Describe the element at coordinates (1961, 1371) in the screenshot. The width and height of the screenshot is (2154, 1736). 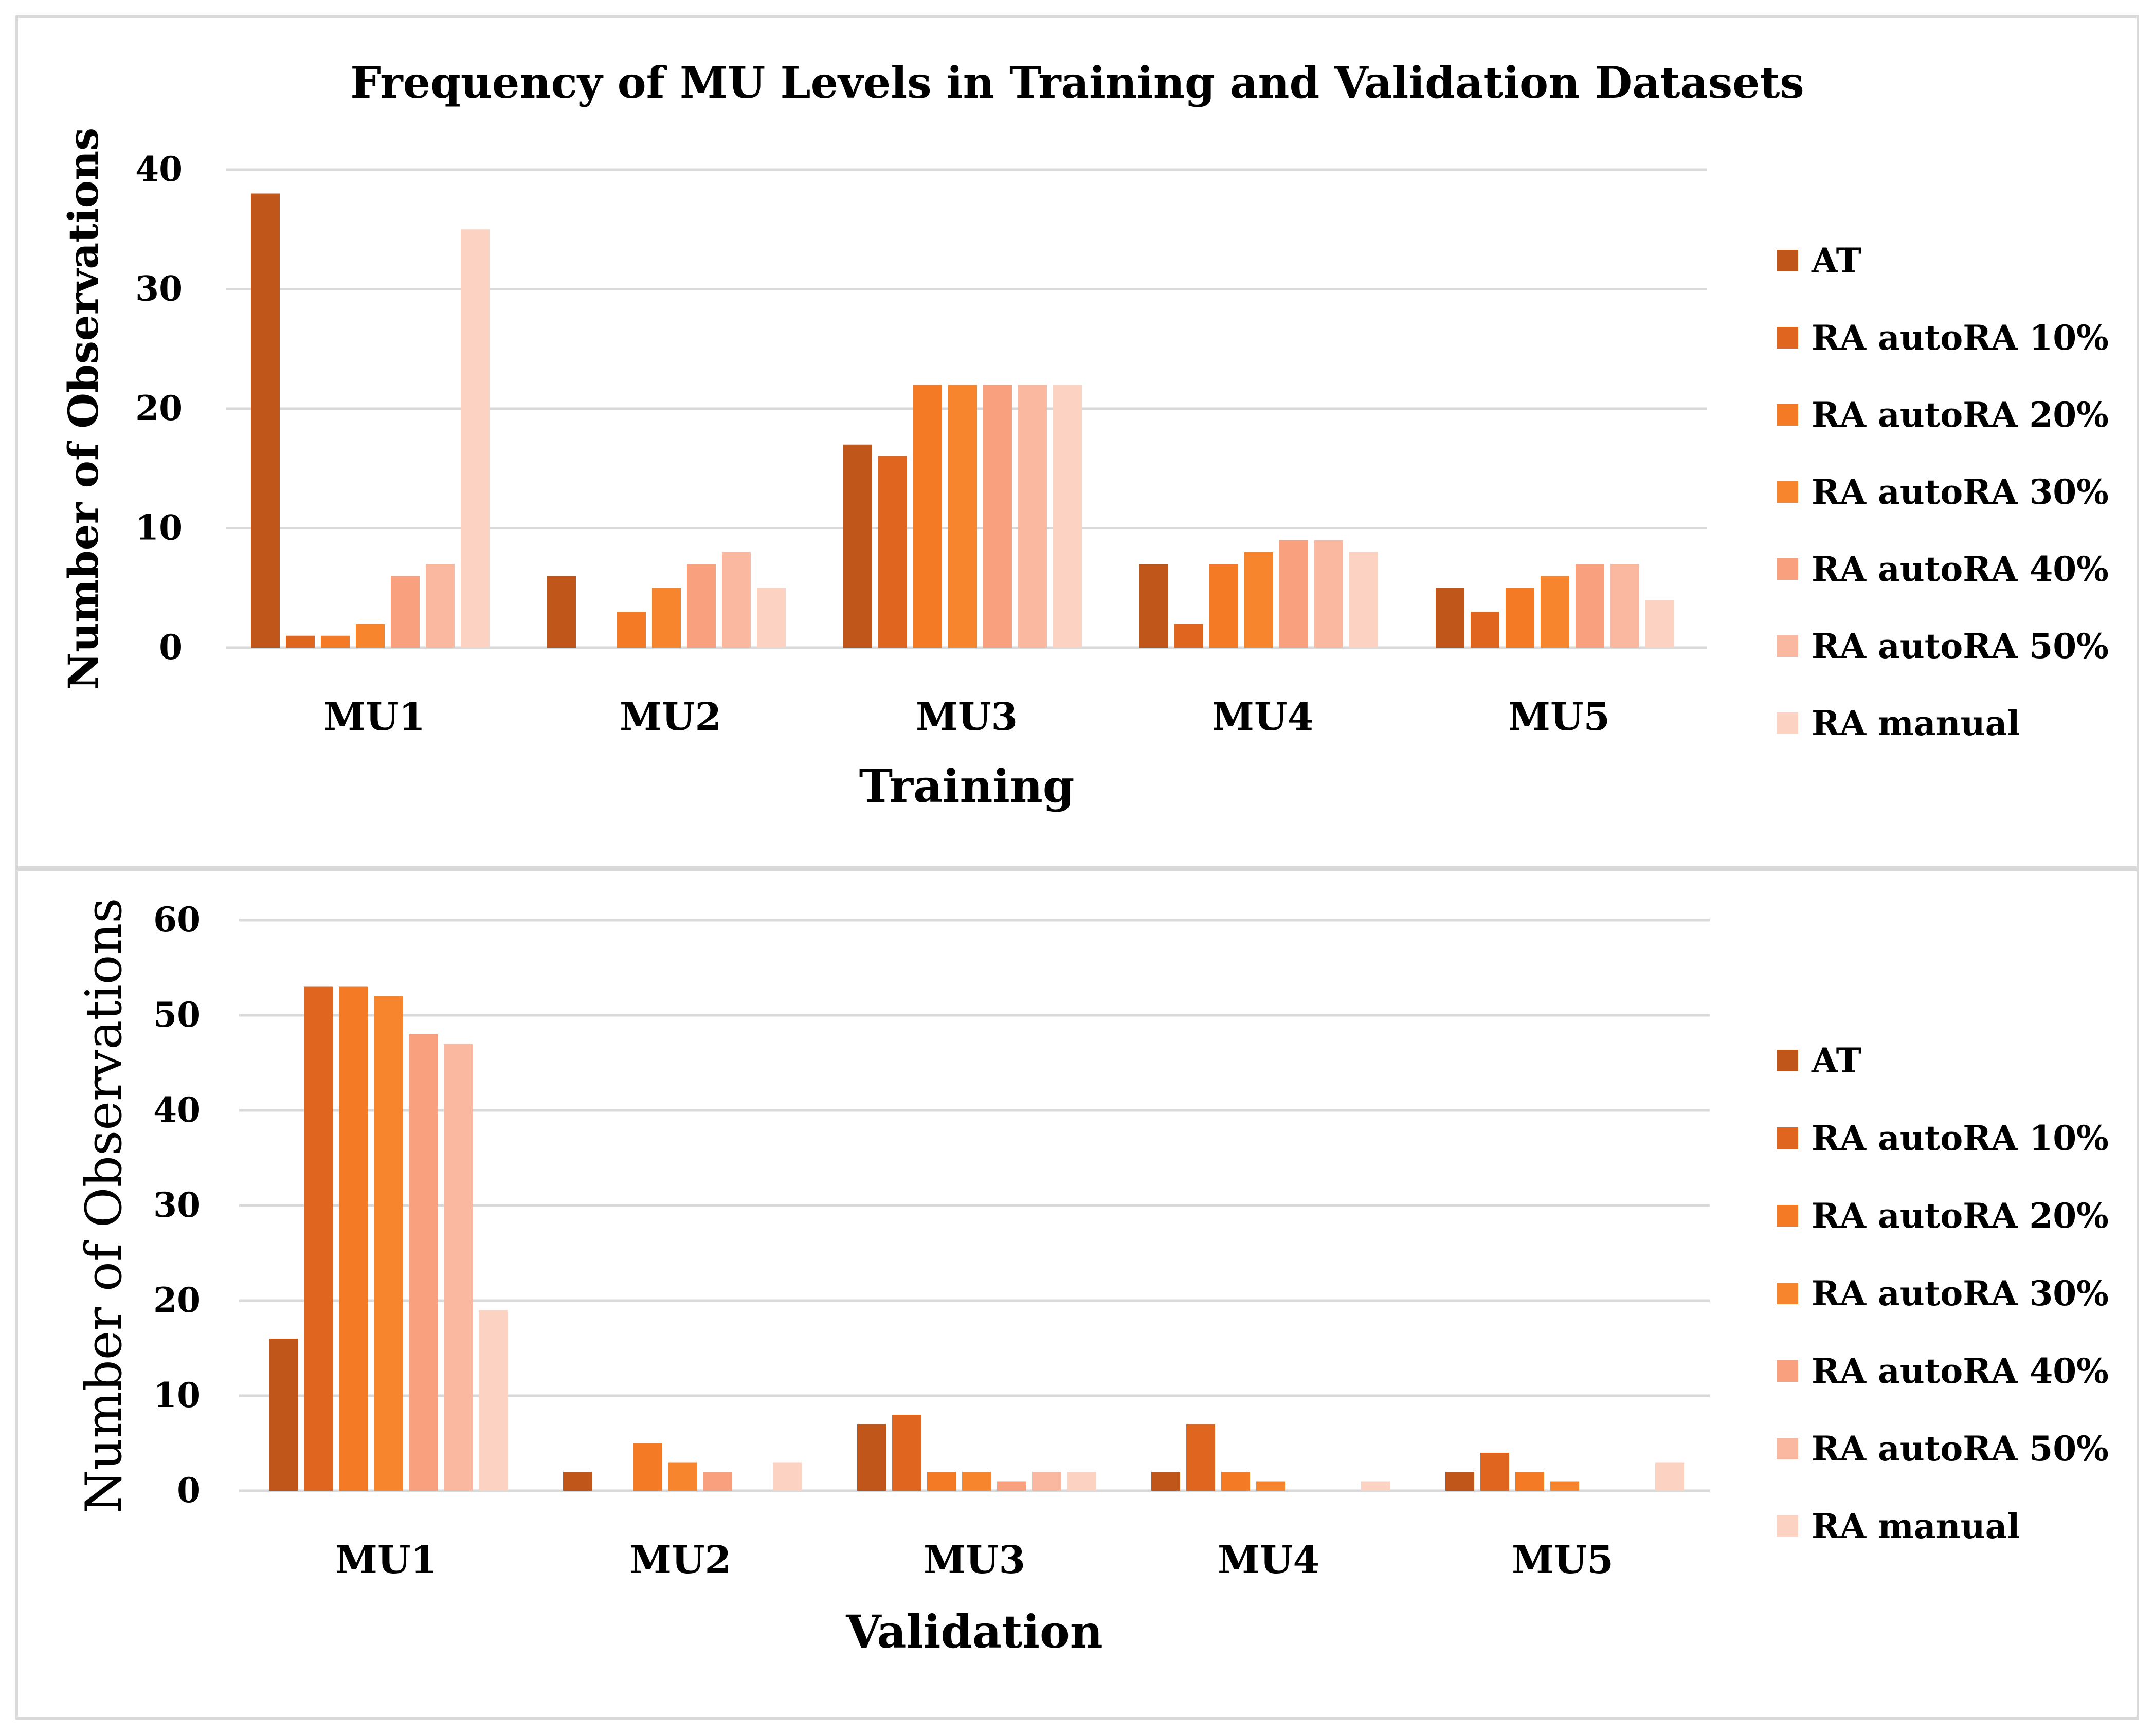
I see `validation-legend-label: RA autoRA 40%` at that location.